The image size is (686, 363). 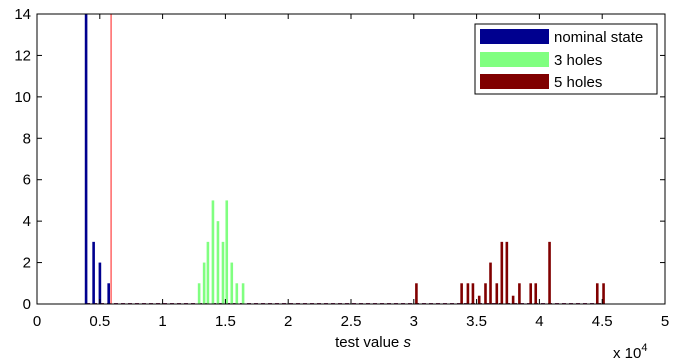 What do you see at coordinates (578, 60) in the screenshot?
I see `legend-label-3-holes: 3 holes` at bounding box center [578, 60].